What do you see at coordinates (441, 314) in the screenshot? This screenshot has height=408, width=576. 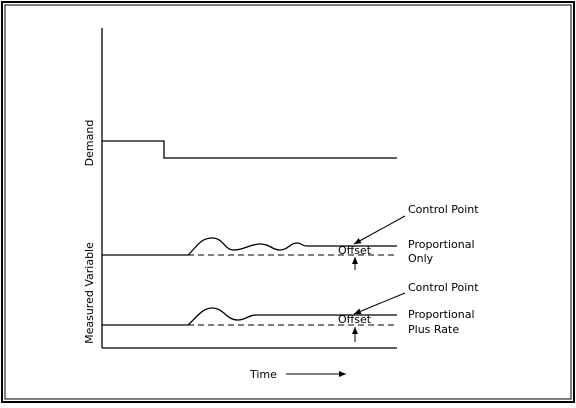 I see `curve-label-2-line1: Proportional` at bounding box center [441, 314].